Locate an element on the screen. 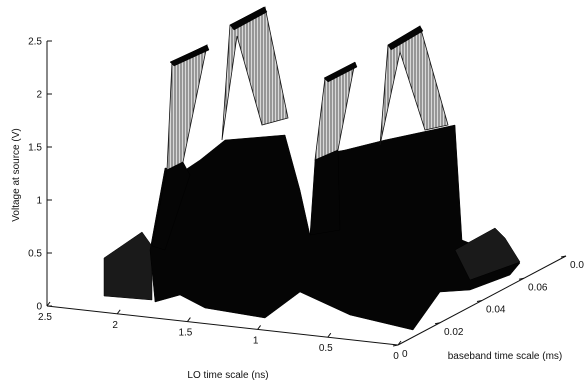 Image resolution: width=584 pixels, height=383 pixels. peak-4-top is located at coordinates (405, 38).